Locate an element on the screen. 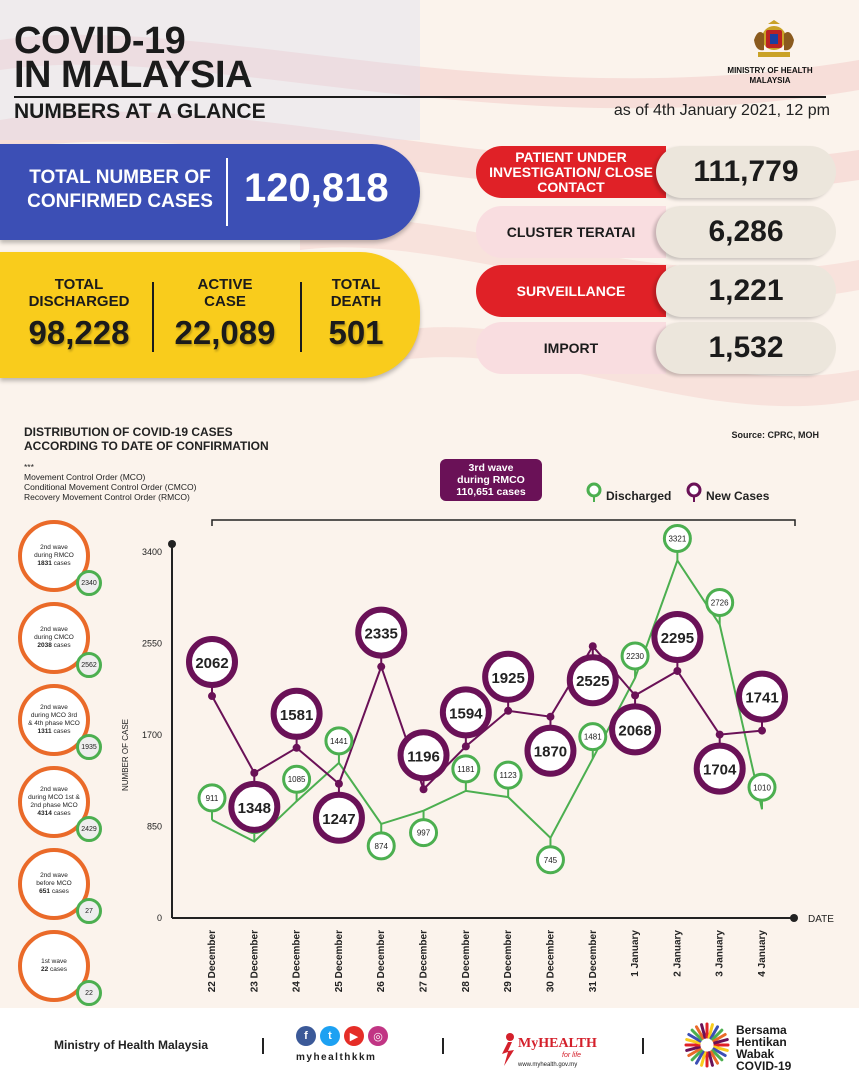 This screenshot has width=859, height=1080. wave-label: 1st wave is located at coordinates (54, 961).